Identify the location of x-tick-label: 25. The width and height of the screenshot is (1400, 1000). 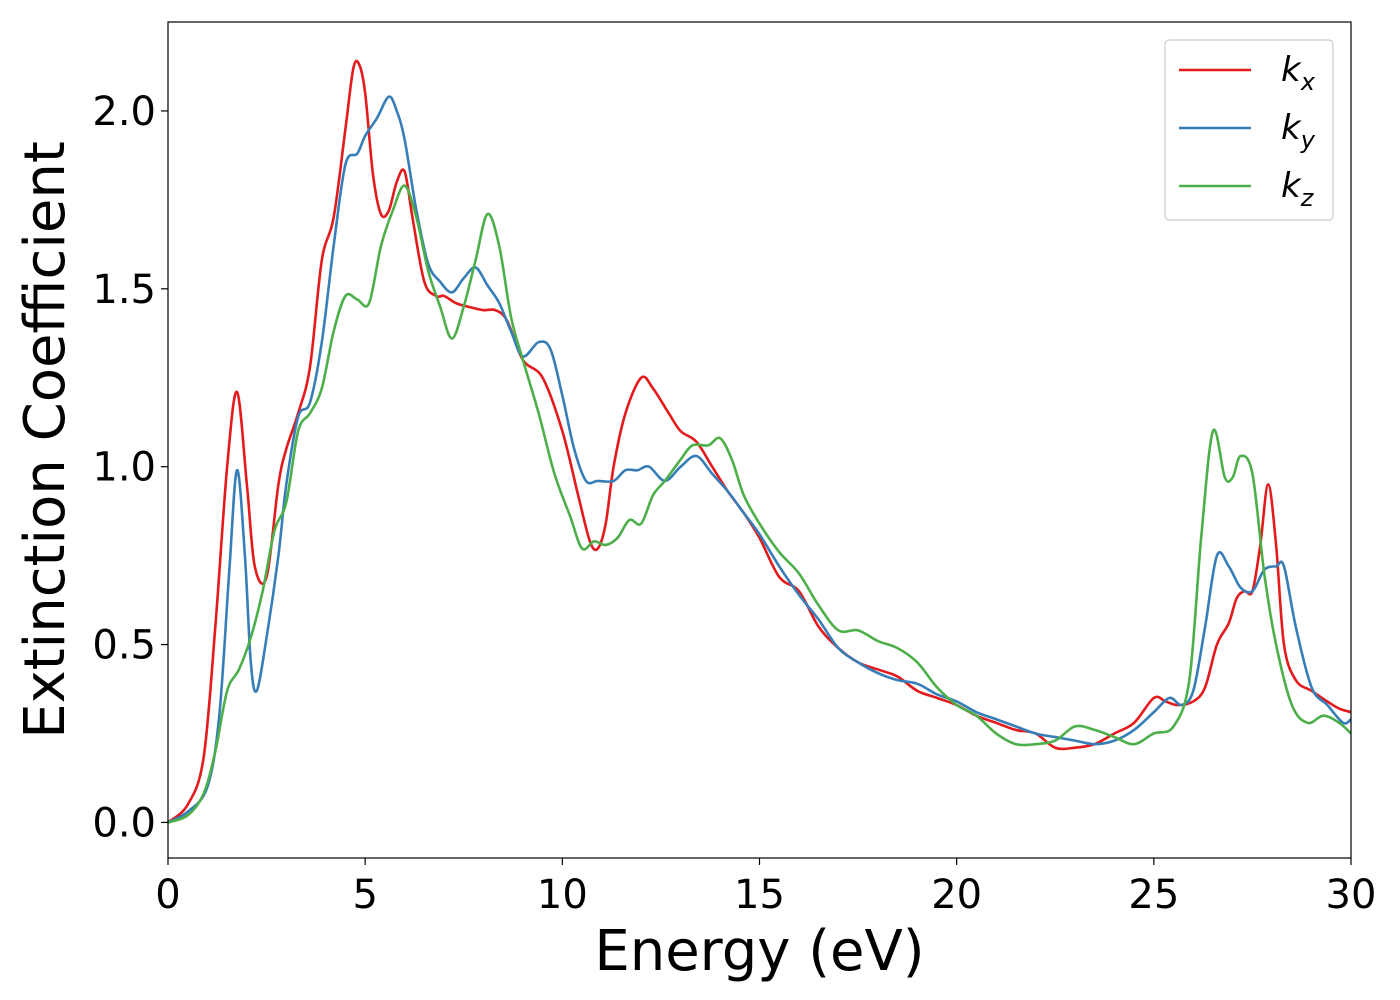
(1153, 895).